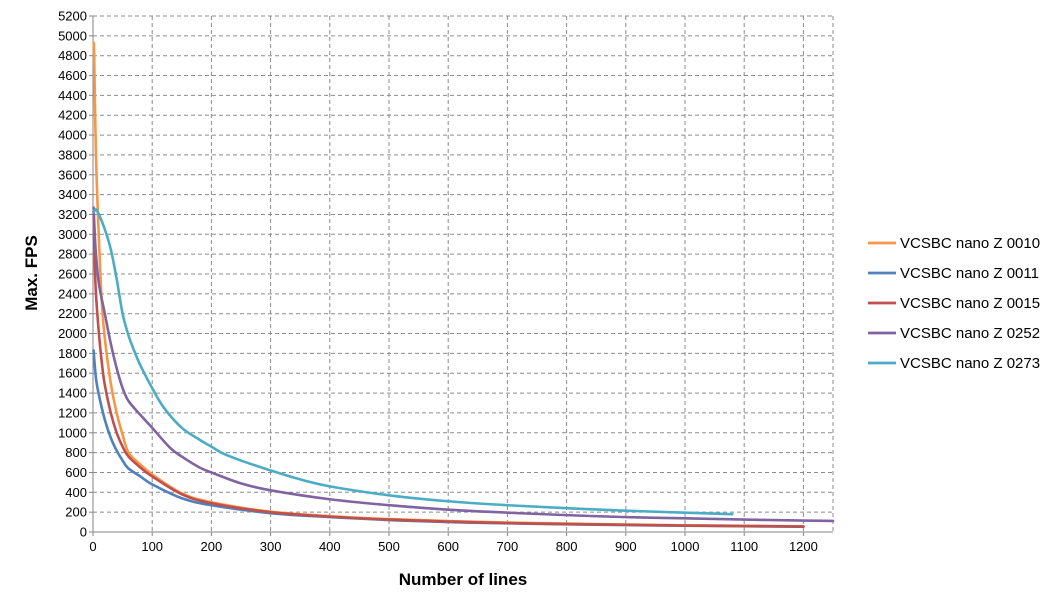 The image size is (1059, 614). I want to click on y-tick-label: 1400, so click(72, 393).